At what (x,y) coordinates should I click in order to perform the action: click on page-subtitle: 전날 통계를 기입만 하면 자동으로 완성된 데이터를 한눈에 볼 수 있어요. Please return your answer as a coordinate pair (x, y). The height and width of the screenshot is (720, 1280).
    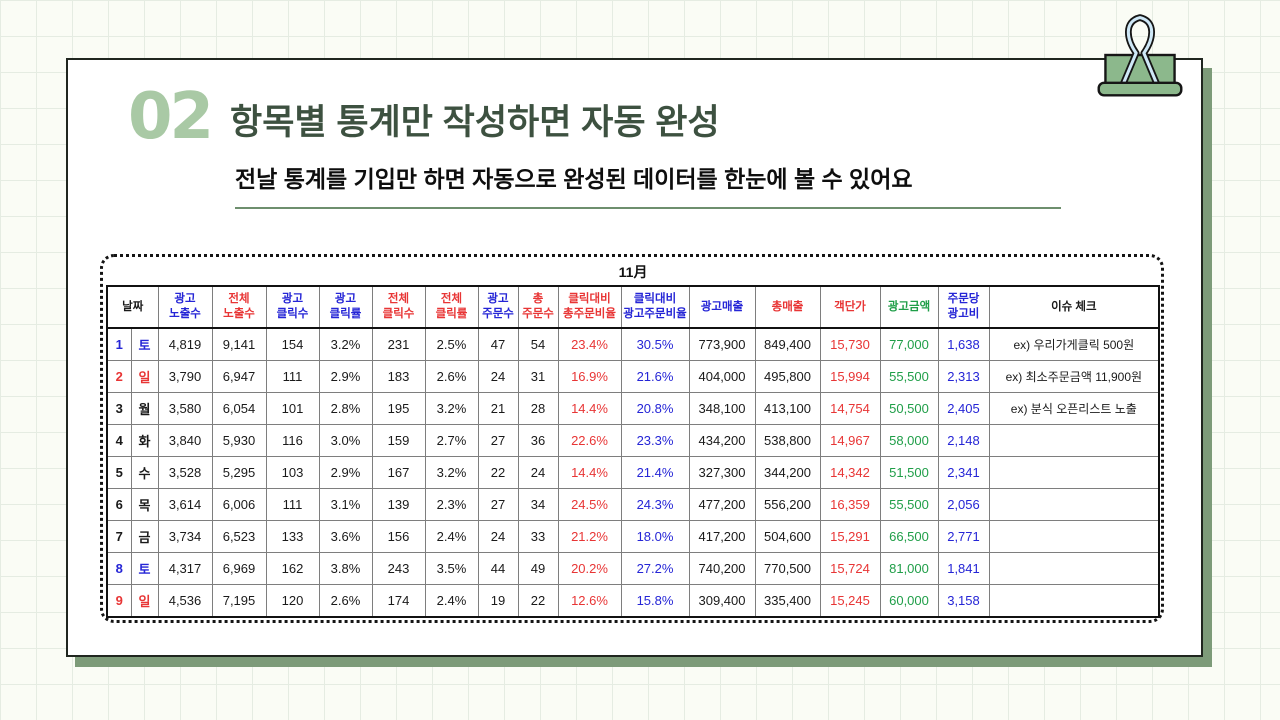
    Looking at the image, I should click on (574, 179).